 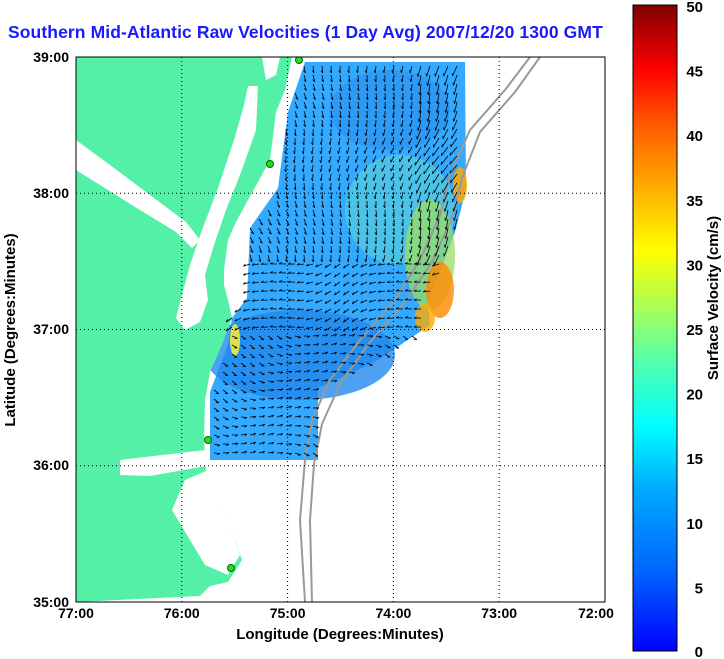 I want to click on station-marker, so click(x=231, y=568).